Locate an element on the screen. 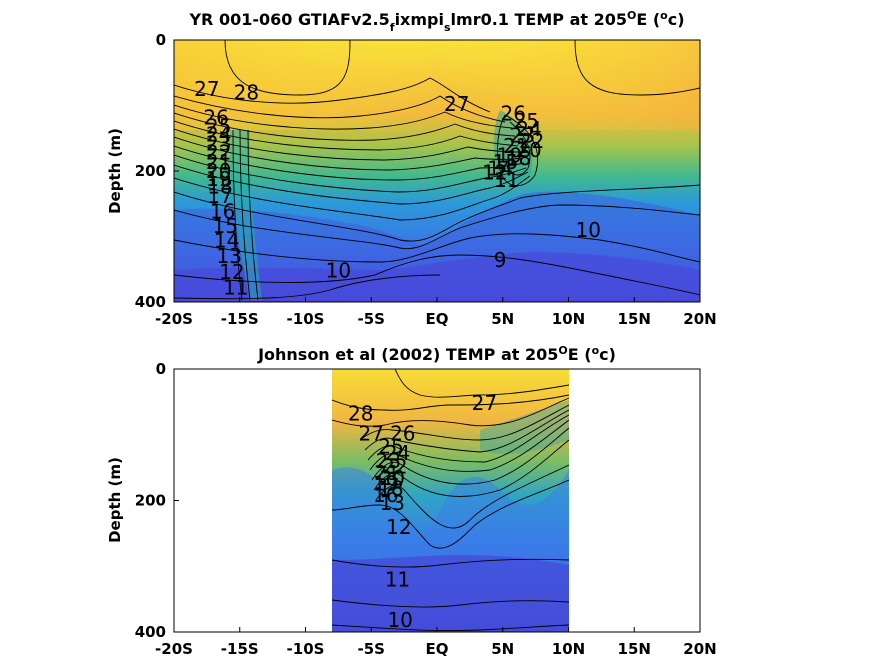 The height and width of the screenshot is (656, 875). y-axis-label-bottom: Depth (m) is located at coordinates (115, 500).